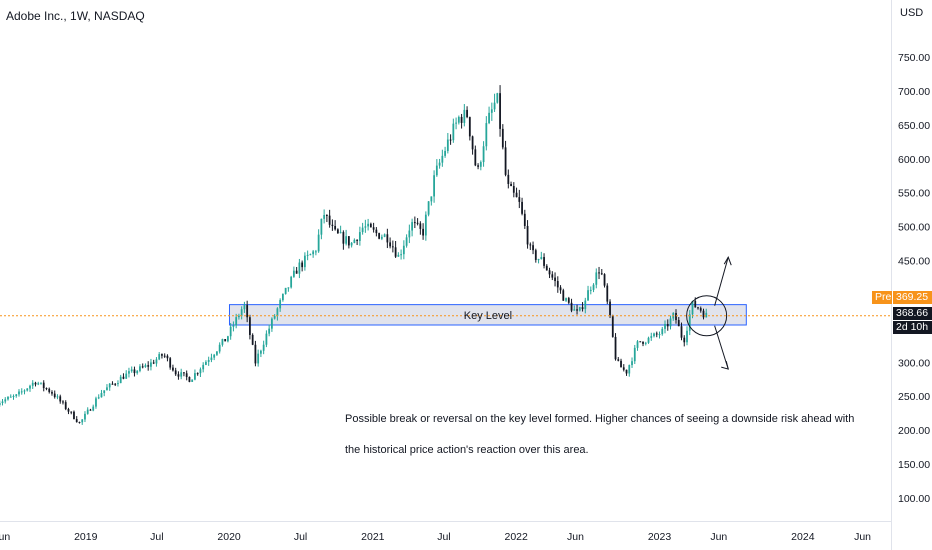 This screenshot has width=932, height=550. I want to click on x-tick-label: 2023, so click(660, 537).